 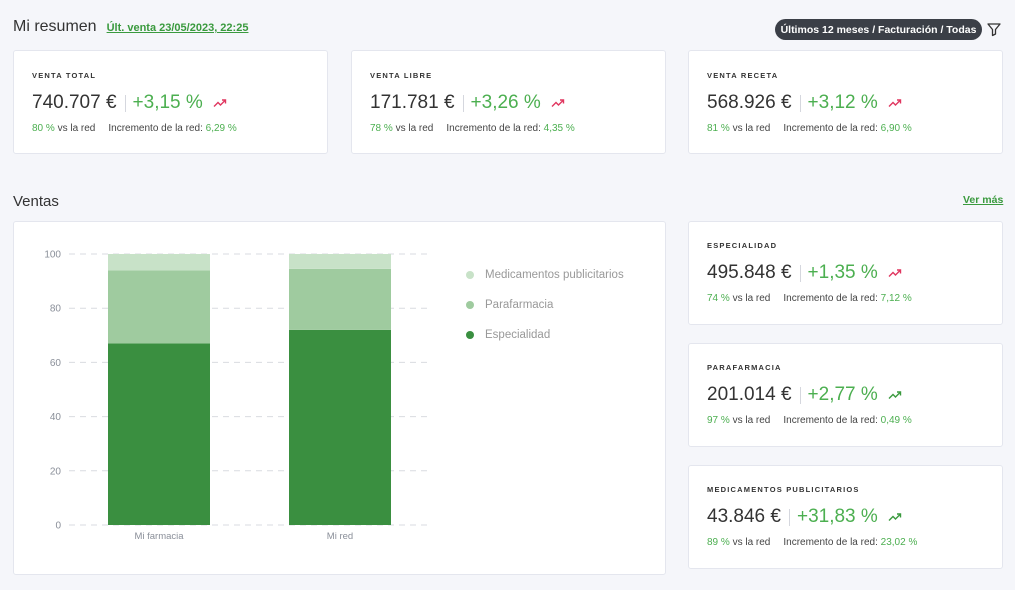 What do you see at coordinates (129, 103) in the screenshot?
I see `kpi-main: 740.707 € +3,15 %` at bounding box center [129, 103].